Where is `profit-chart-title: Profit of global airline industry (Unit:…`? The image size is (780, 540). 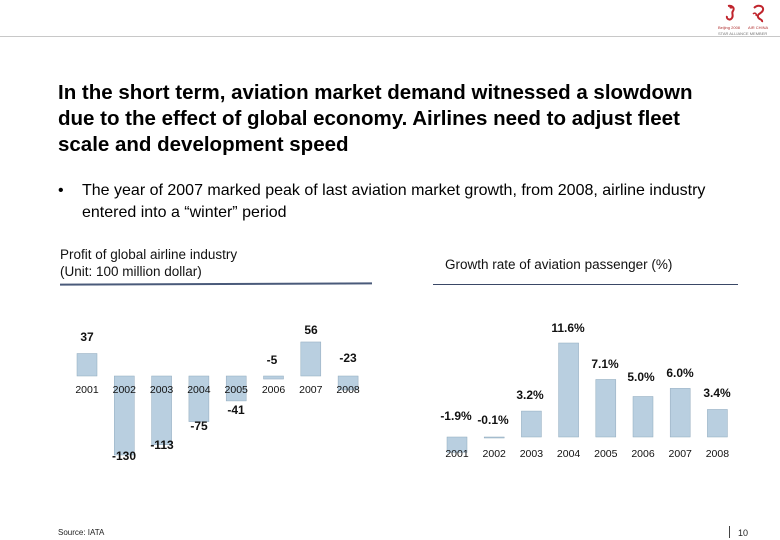
profit-chart-title: Profit of global airline industry (Unit:… is located at coordinates (149, 263).